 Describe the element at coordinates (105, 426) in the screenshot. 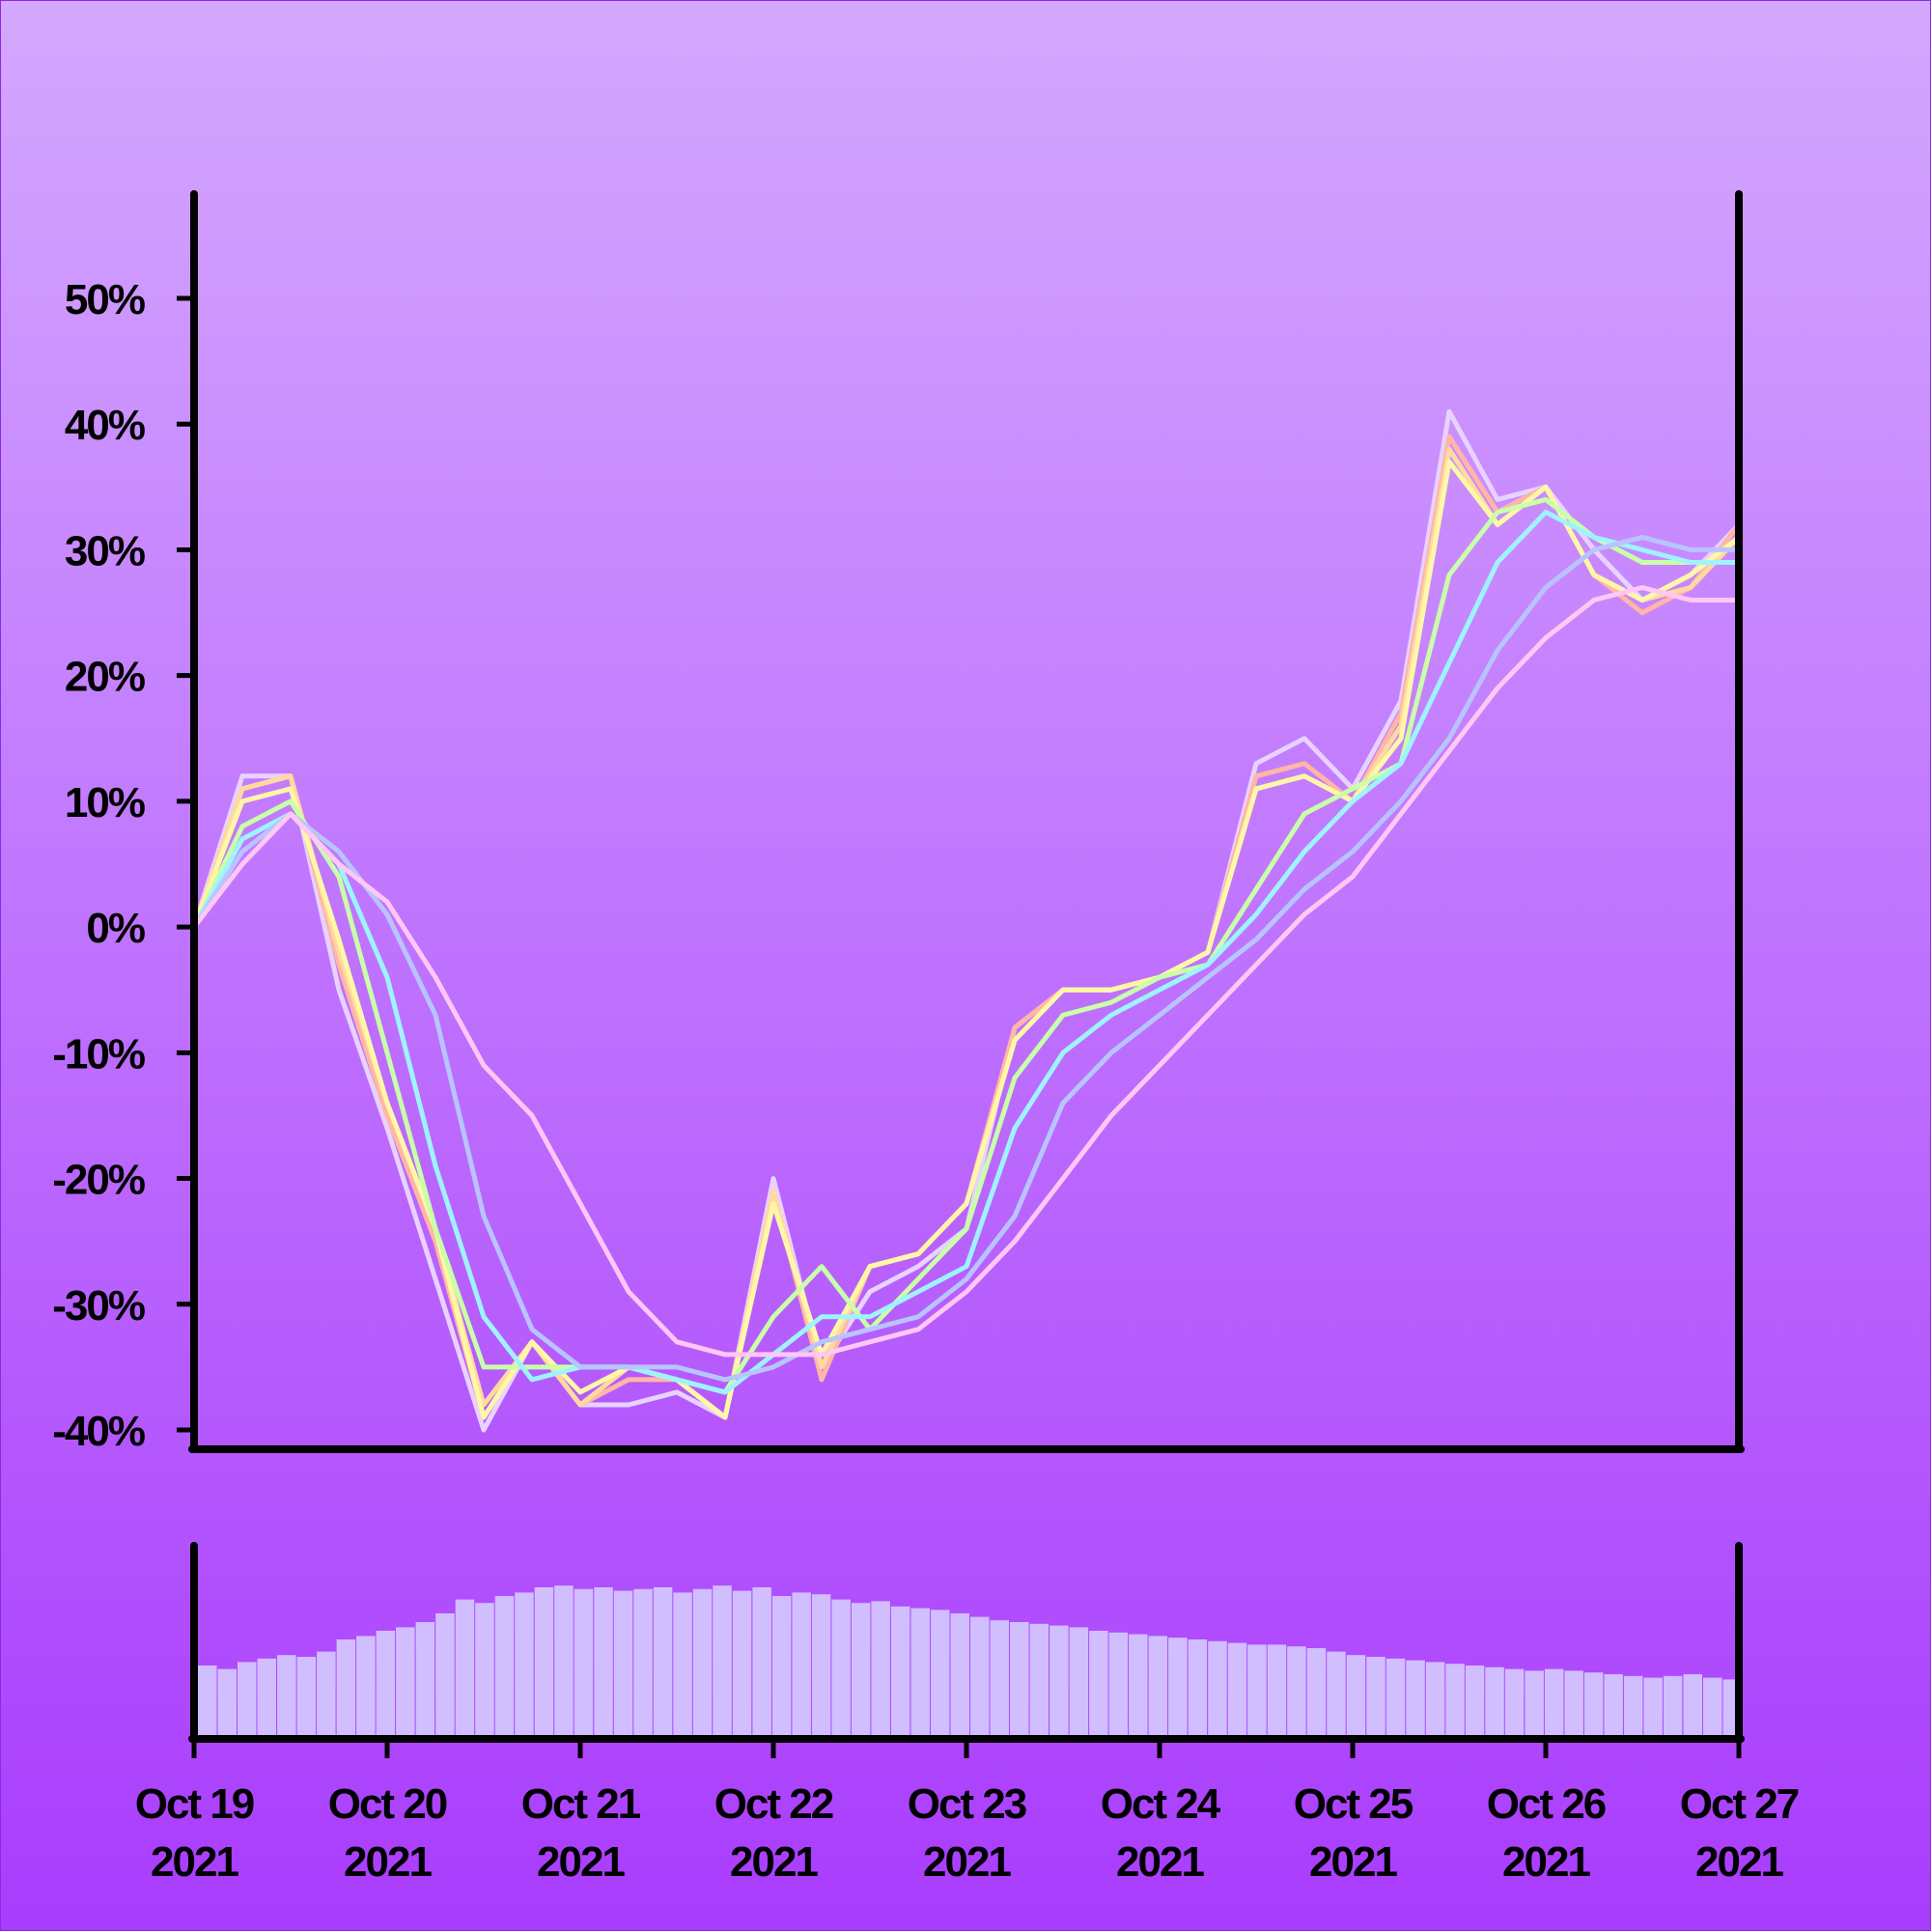

I see `y-tick-label: 40%` at that location.